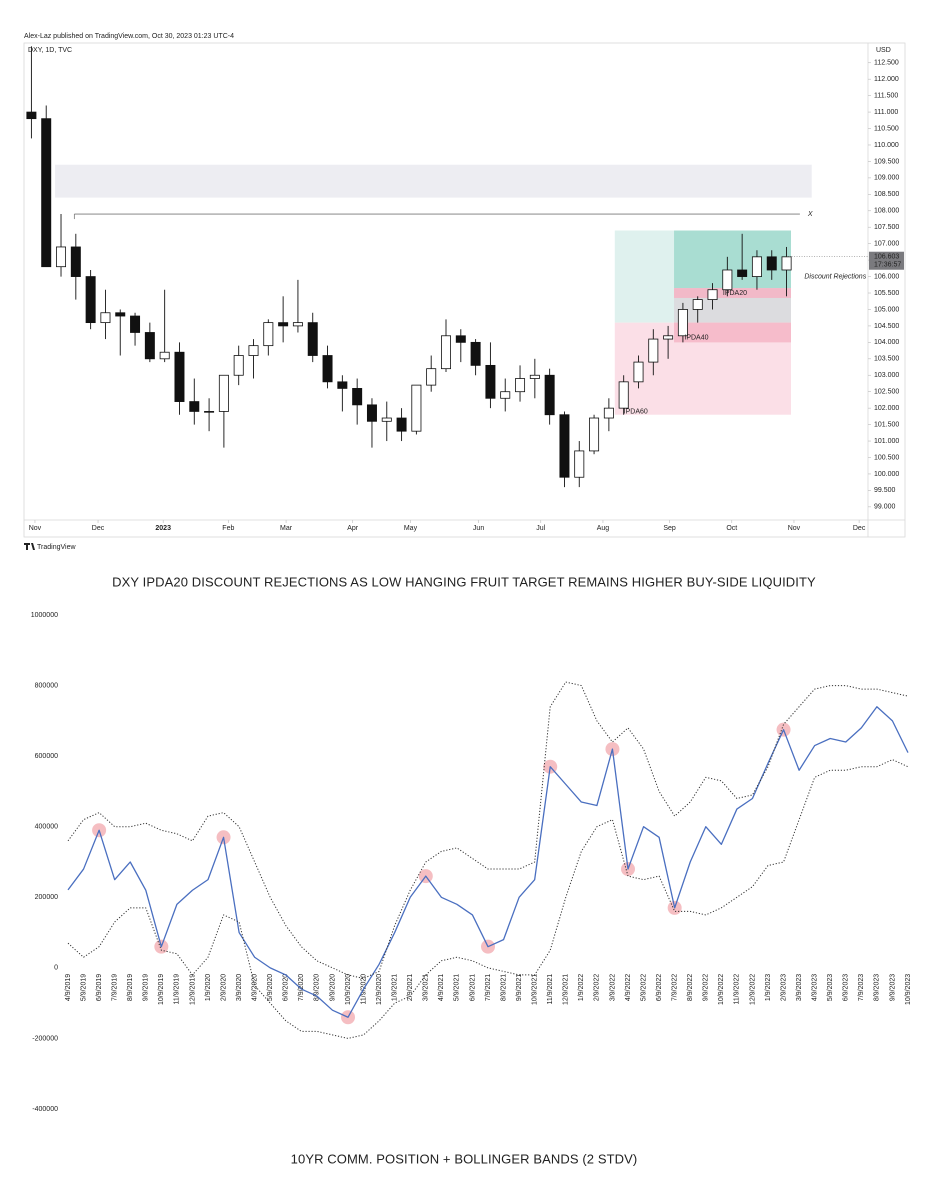  I want to click on x-tick-label: 8/9/2021, so click(503, 987).